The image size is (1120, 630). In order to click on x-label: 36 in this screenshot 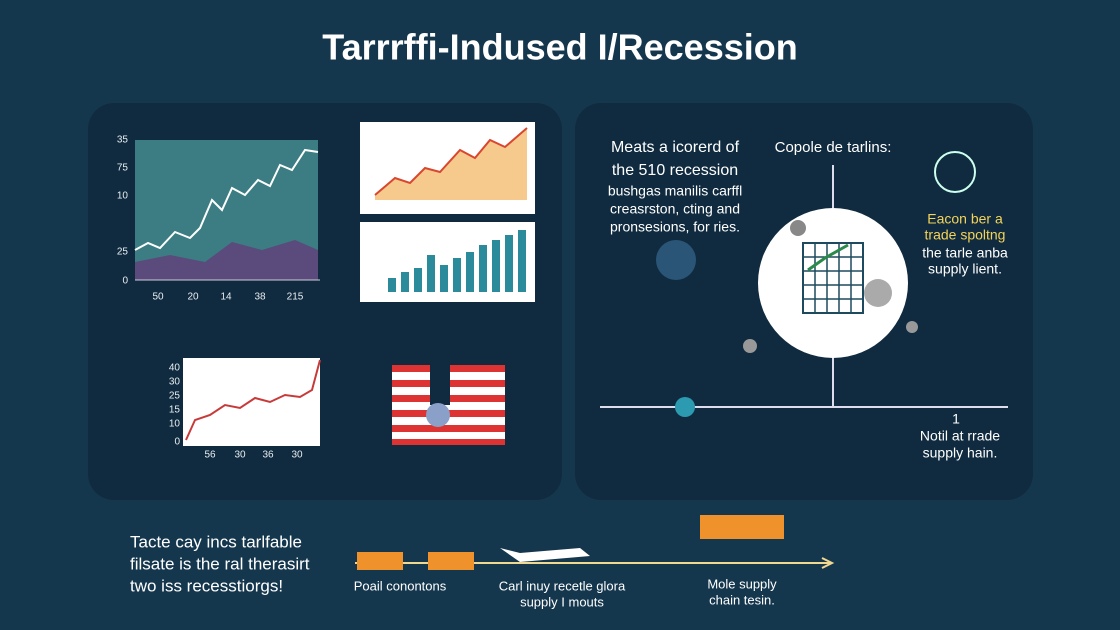, I will do `click(268, 455)`.